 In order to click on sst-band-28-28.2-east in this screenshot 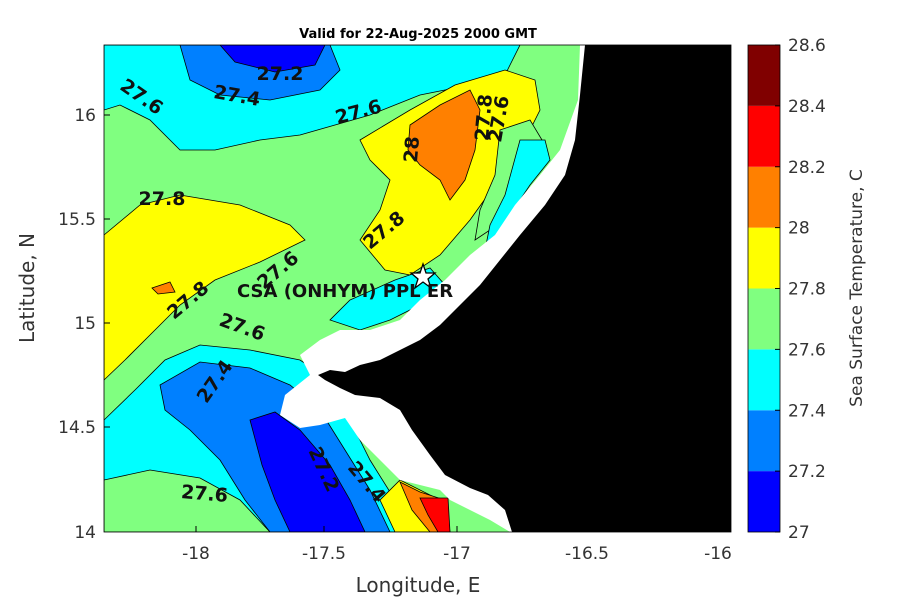, I will do `click(444, 145)`.